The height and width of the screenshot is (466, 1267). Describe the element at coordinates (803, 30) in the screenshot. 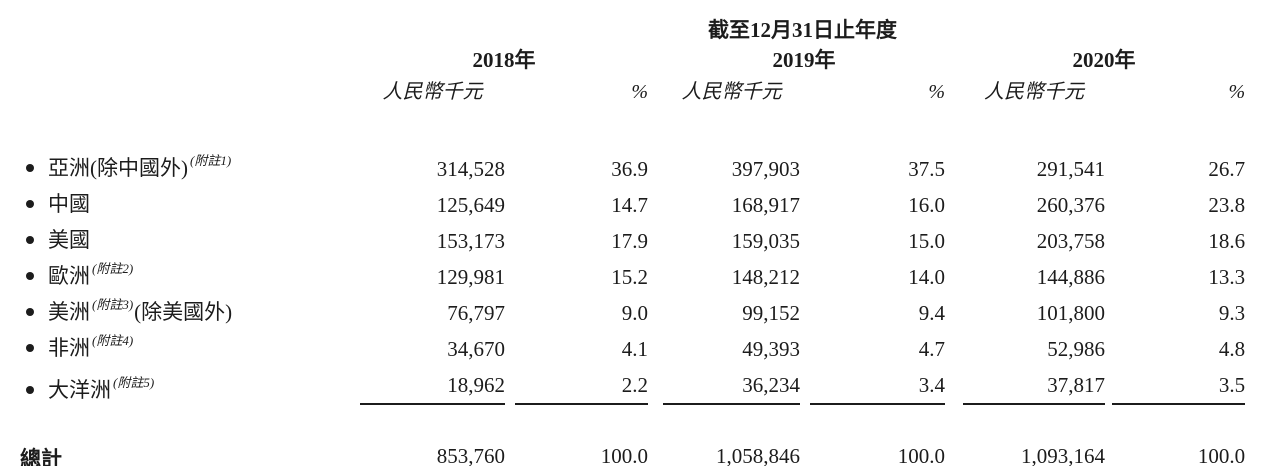

I see `period-title: 截至12月31日止年度` at that location.